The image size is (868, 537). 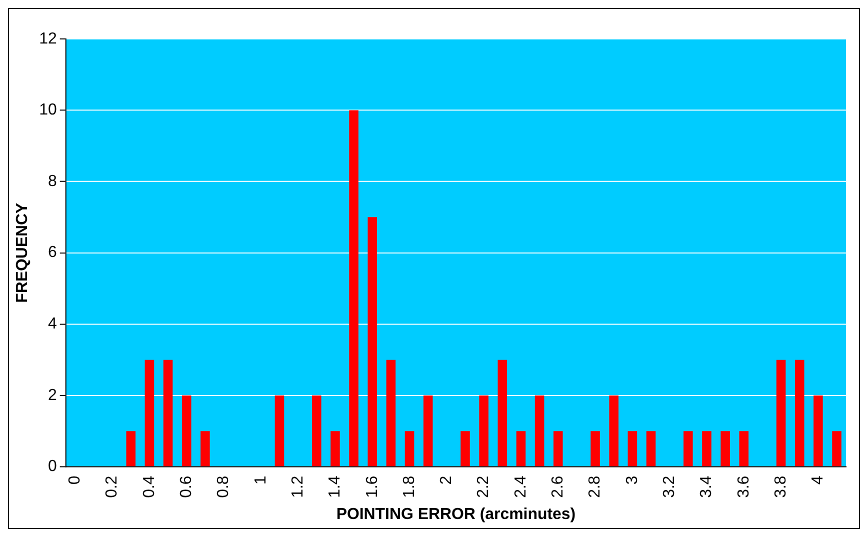 I want to click on y-axis-title: FREQUENCY, so click(x=22, y=252).